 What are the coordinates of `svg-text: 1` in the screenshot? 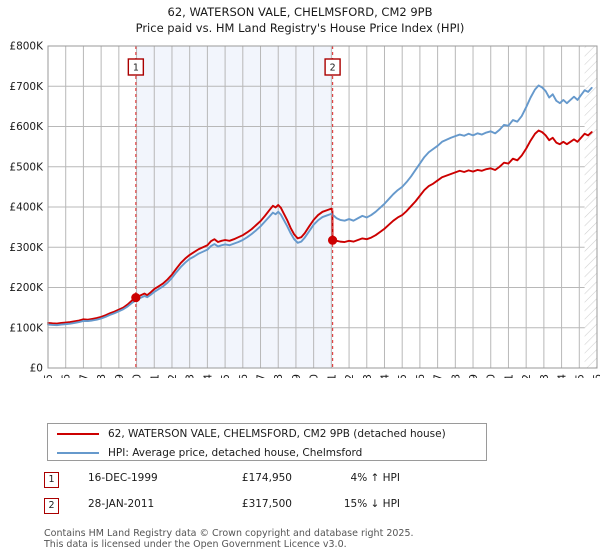 It's located at (136, 68).